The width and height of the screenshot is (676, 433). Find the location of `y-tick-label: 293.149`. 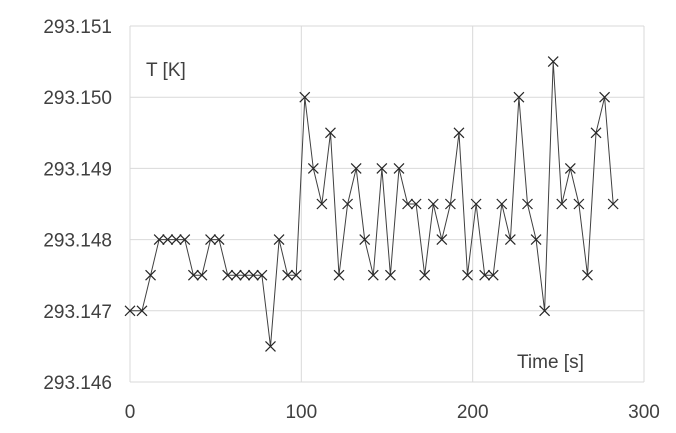

y-tick-label: 293.149 is located at coordinates (77, 169).